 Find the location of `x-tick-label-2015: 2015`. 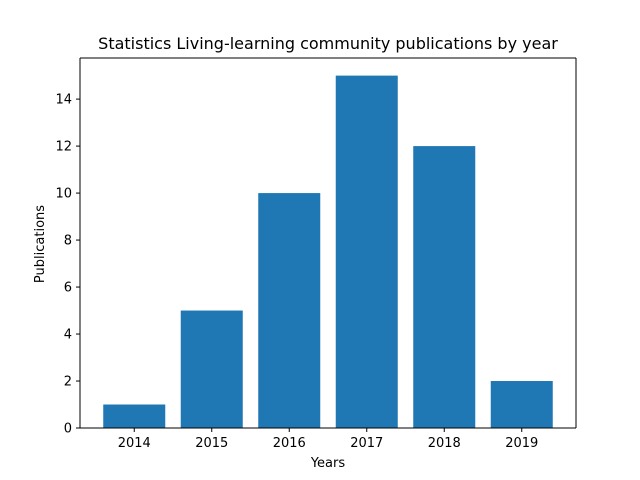

x-tick-label-2015: 2015 is located at coordinates (211, 443).